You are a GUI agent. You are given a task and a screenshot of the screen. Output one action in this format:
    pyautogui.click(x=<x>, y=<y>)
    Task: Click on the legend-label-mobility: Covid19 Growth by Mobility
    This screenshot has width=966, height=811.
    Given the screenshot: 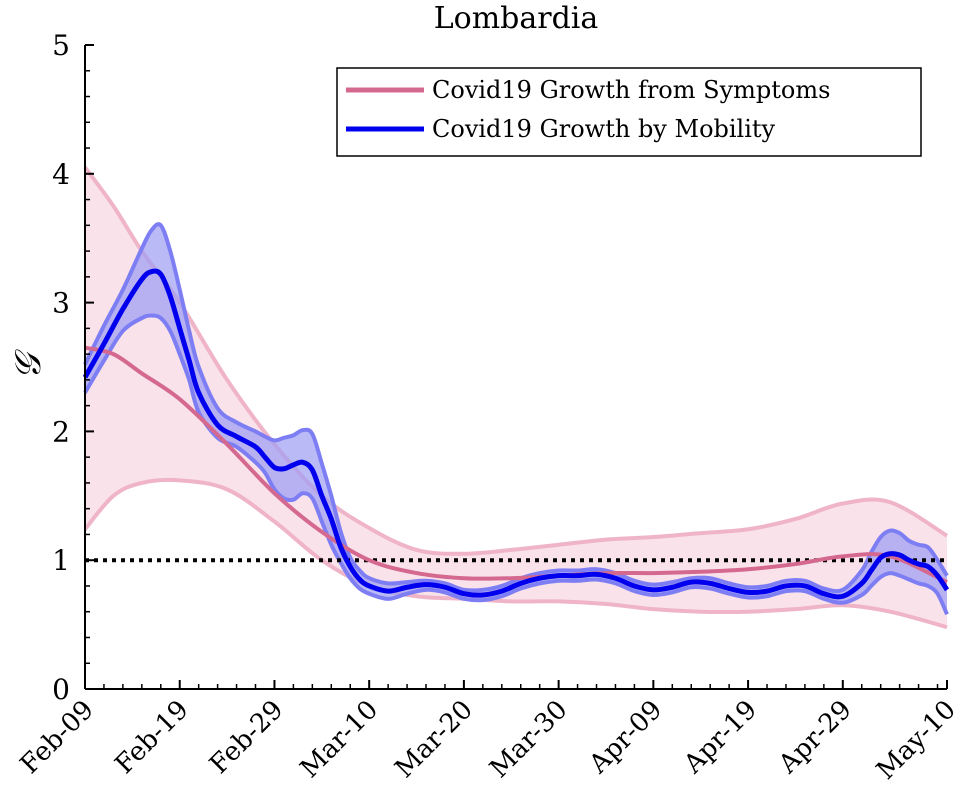 What is the action you would take?
    pyautogui.click(x=604, y=129)
    